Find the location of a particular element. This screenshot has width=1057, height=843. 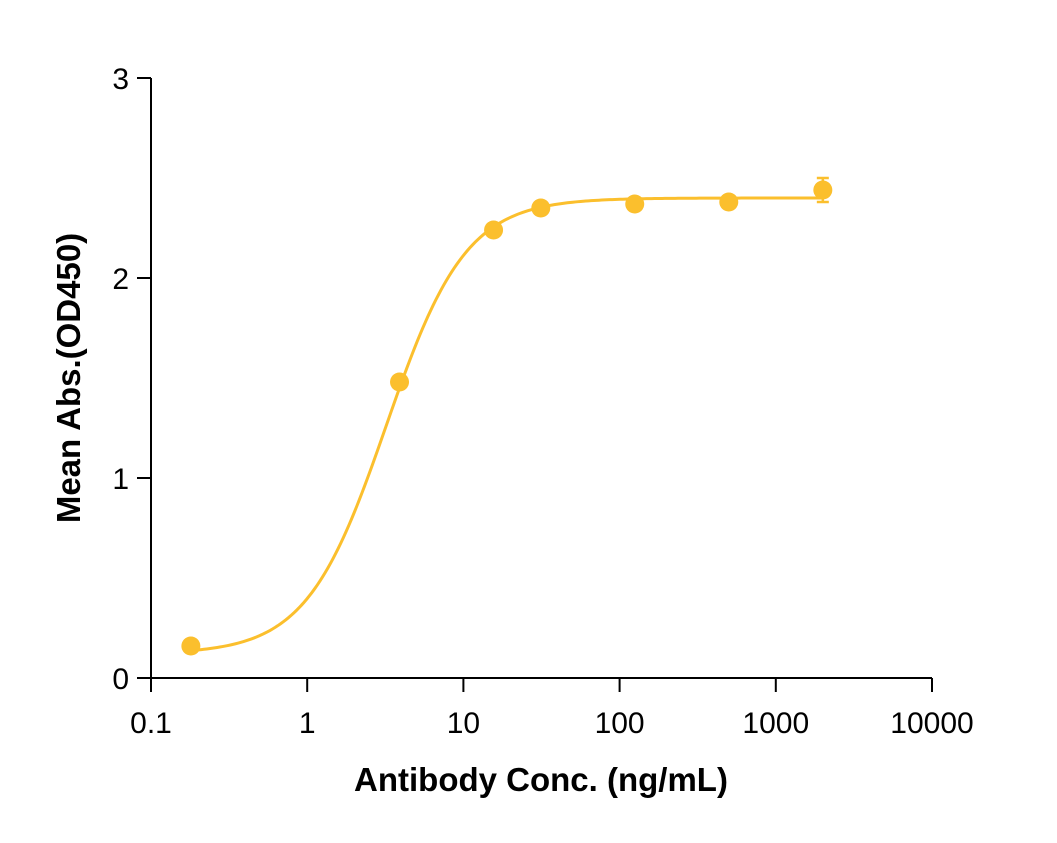

y-ticks: 0 1 2 3 is located at coordinates (131, 379).